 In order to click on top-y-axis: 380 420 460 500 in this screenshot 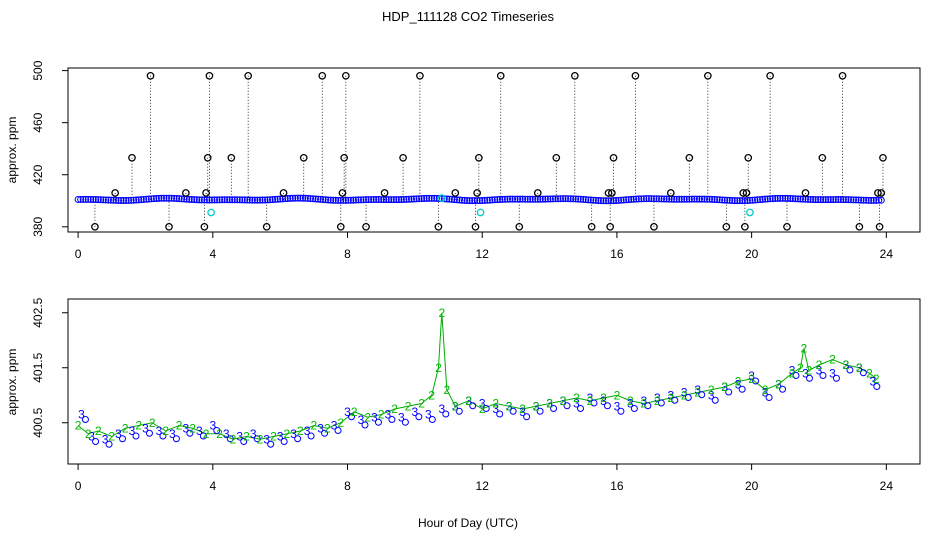, I will do `click(49, 148)`.